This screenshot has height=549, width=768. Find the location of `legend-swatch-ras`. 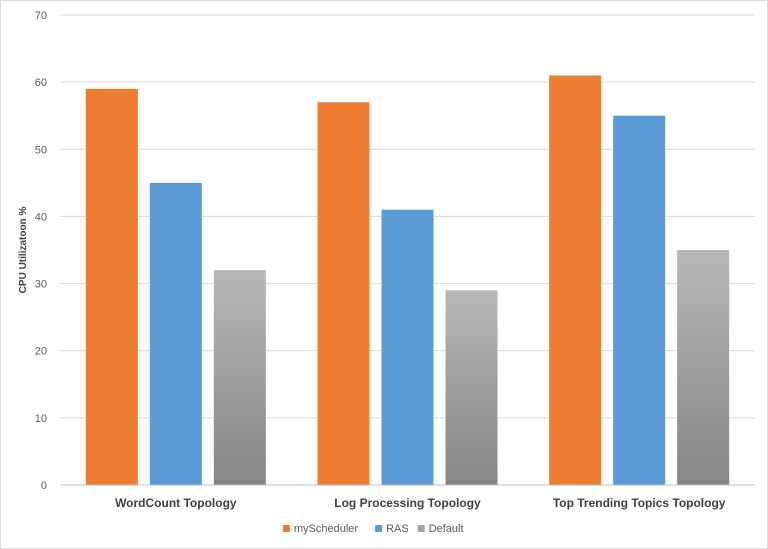

legend-swatch-ras is located at coordinates (379, 528).